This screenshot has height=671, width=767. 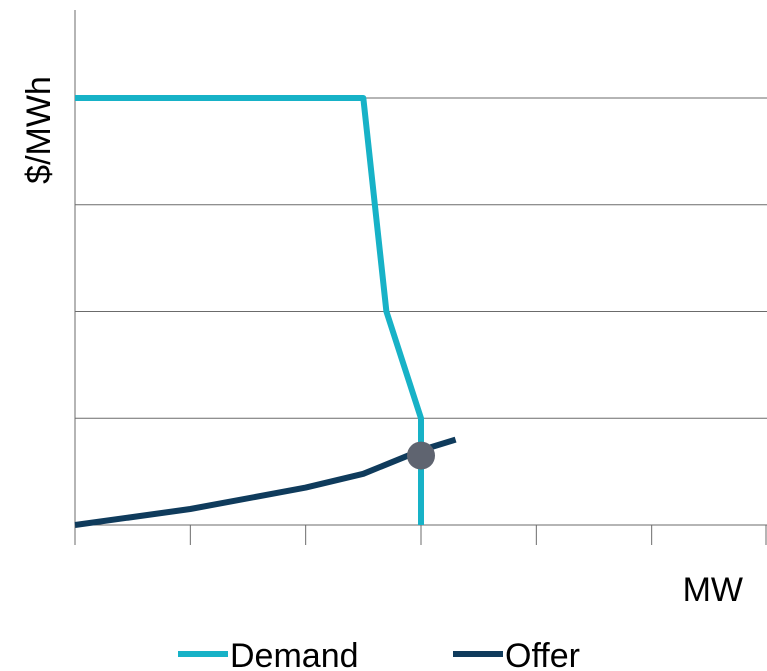 What do you see at coordinates (39, 130) in the screenshot?
I see `y-axis-title: $/MWh` at bounding box center [39, 130].